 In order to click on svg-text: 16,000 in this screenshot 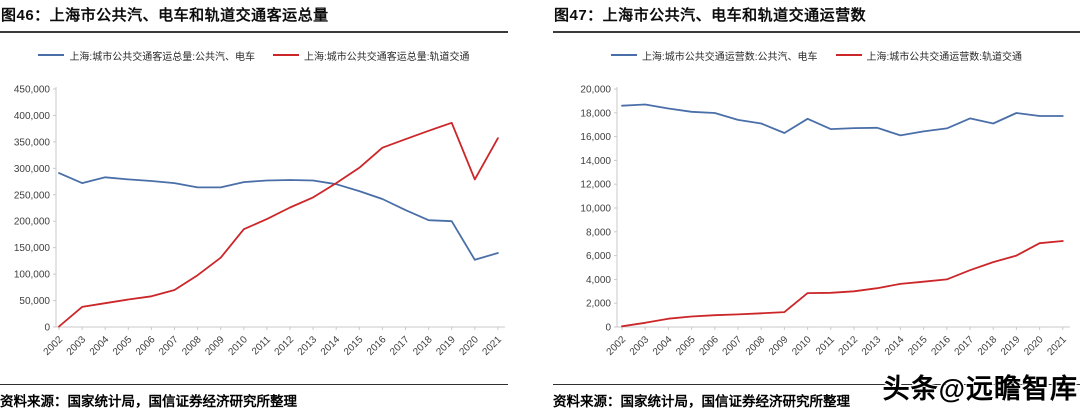, I will do `click(595, 137)`.